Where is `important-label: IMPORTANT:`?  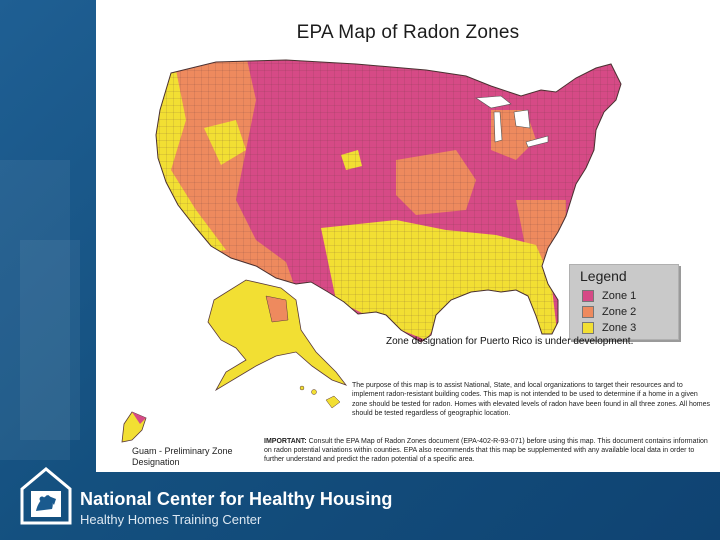
important-label: IMPORTANT: is located at coordinates (285, 441).